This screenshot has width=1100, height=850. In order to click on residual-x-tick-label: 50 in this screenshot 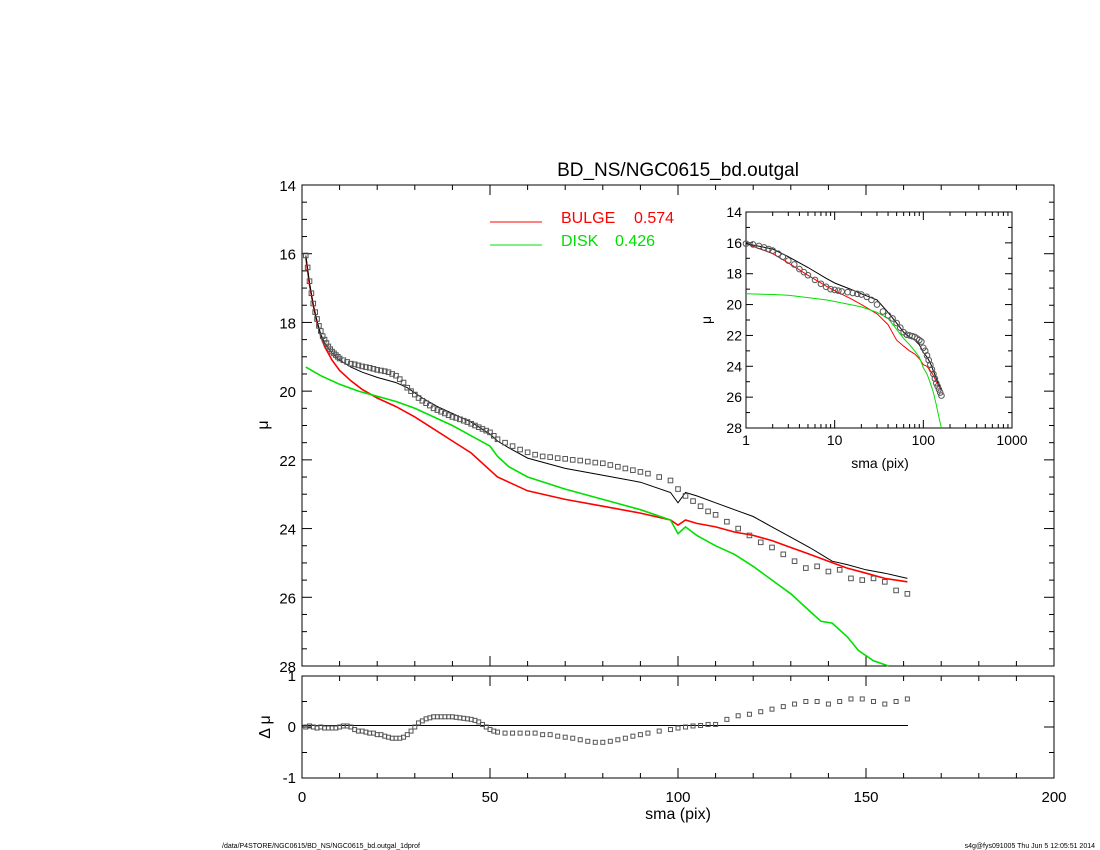, I will do `click(490, 797)`.